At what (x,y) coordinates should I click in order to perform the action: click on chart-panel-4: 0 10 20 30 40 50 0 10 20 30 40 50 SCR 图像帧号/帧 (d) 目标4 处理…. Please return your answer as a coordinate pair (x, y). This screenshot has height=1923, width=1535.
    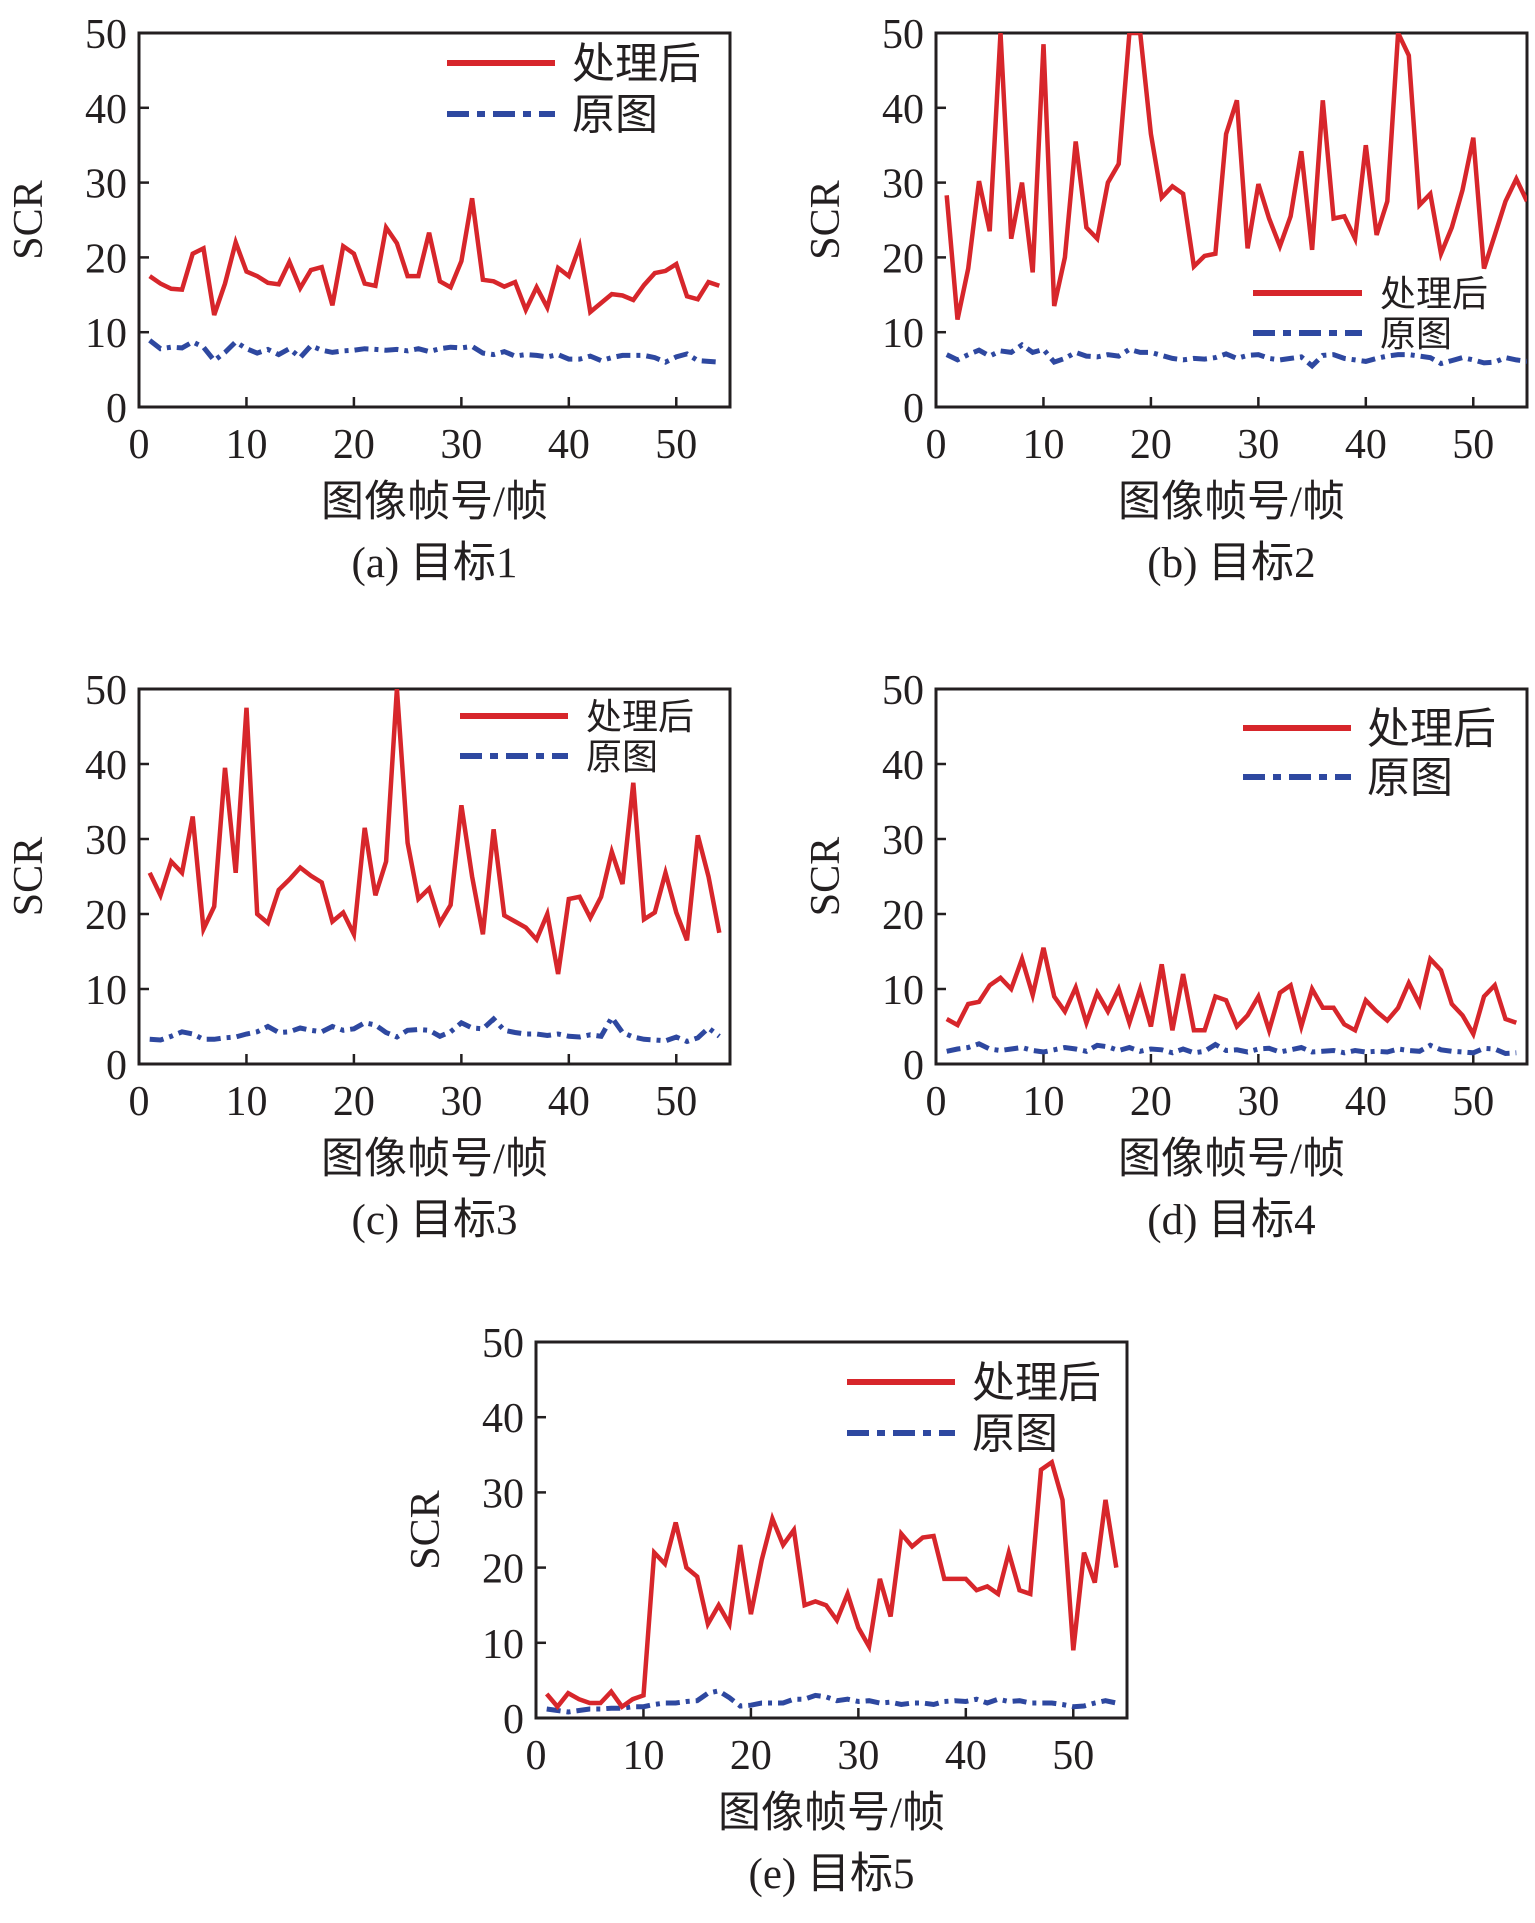
    Looking at the image, I should click on (1166, 956).